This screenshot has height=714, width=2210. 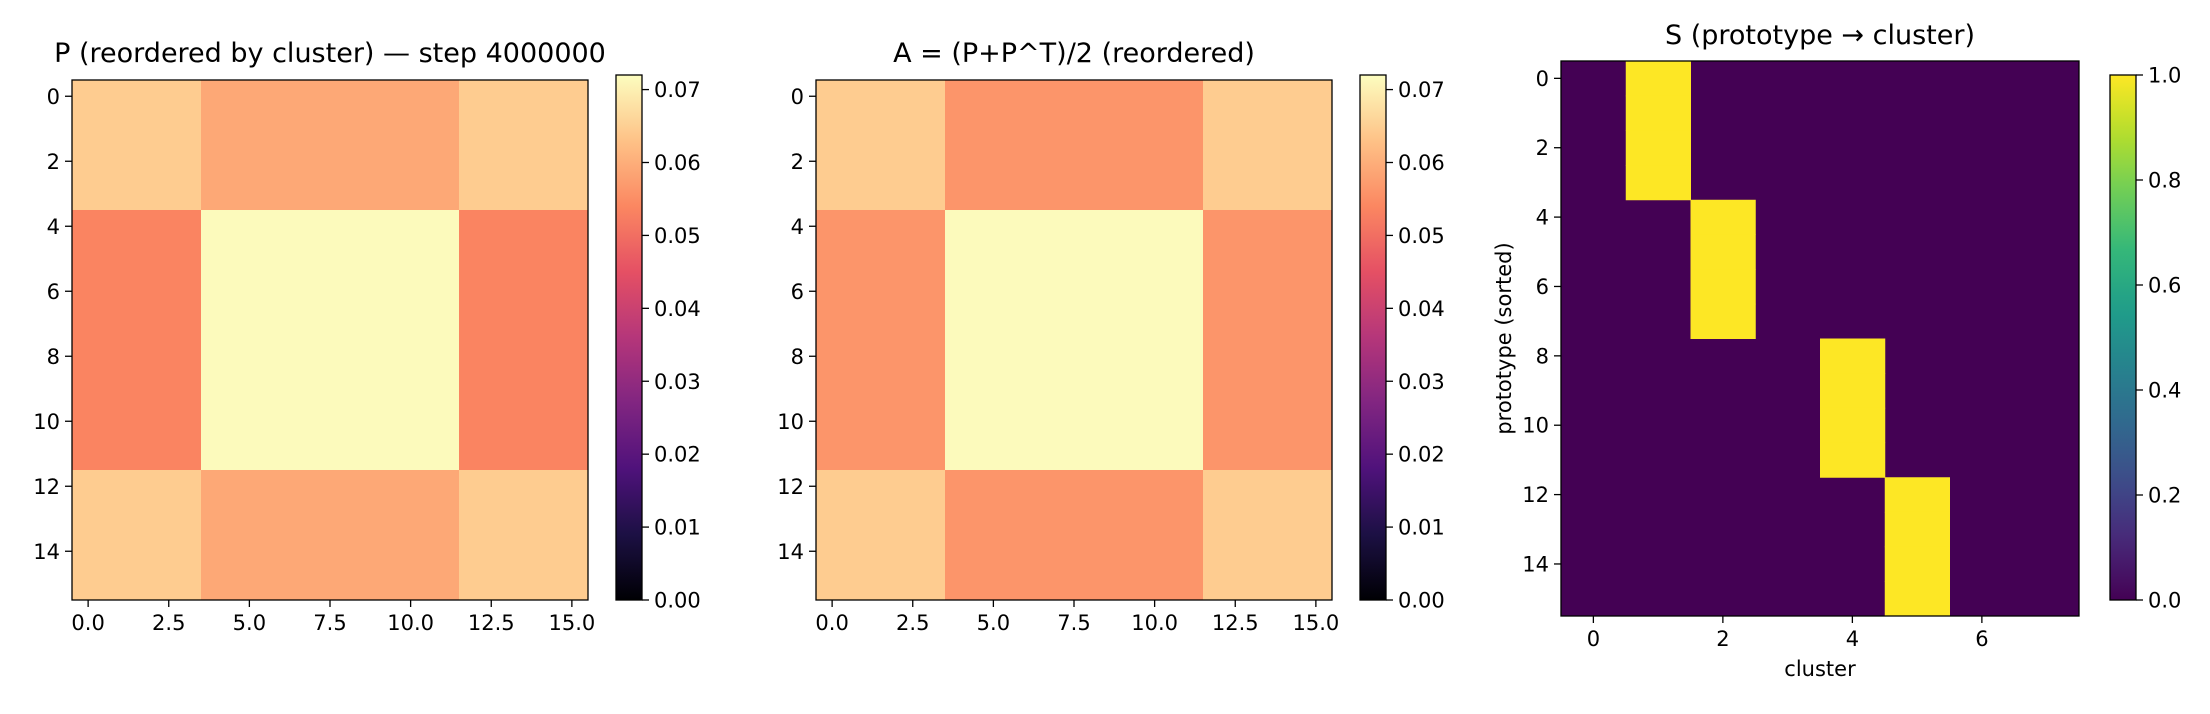 I want to click on y-axis-label: prototype (sorted), so click(x=1504, y=338).